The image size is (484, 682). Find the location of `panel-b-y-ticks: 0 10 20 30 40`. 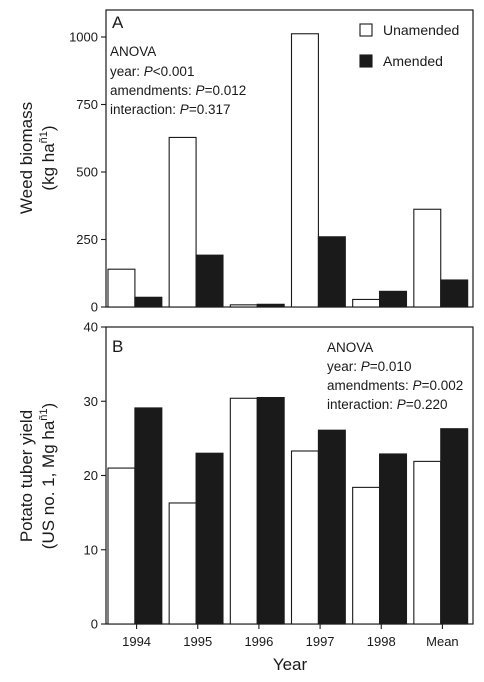

panel-b-y-ticks: 0 10 20 30 40 is located at coordinates (95, 476).